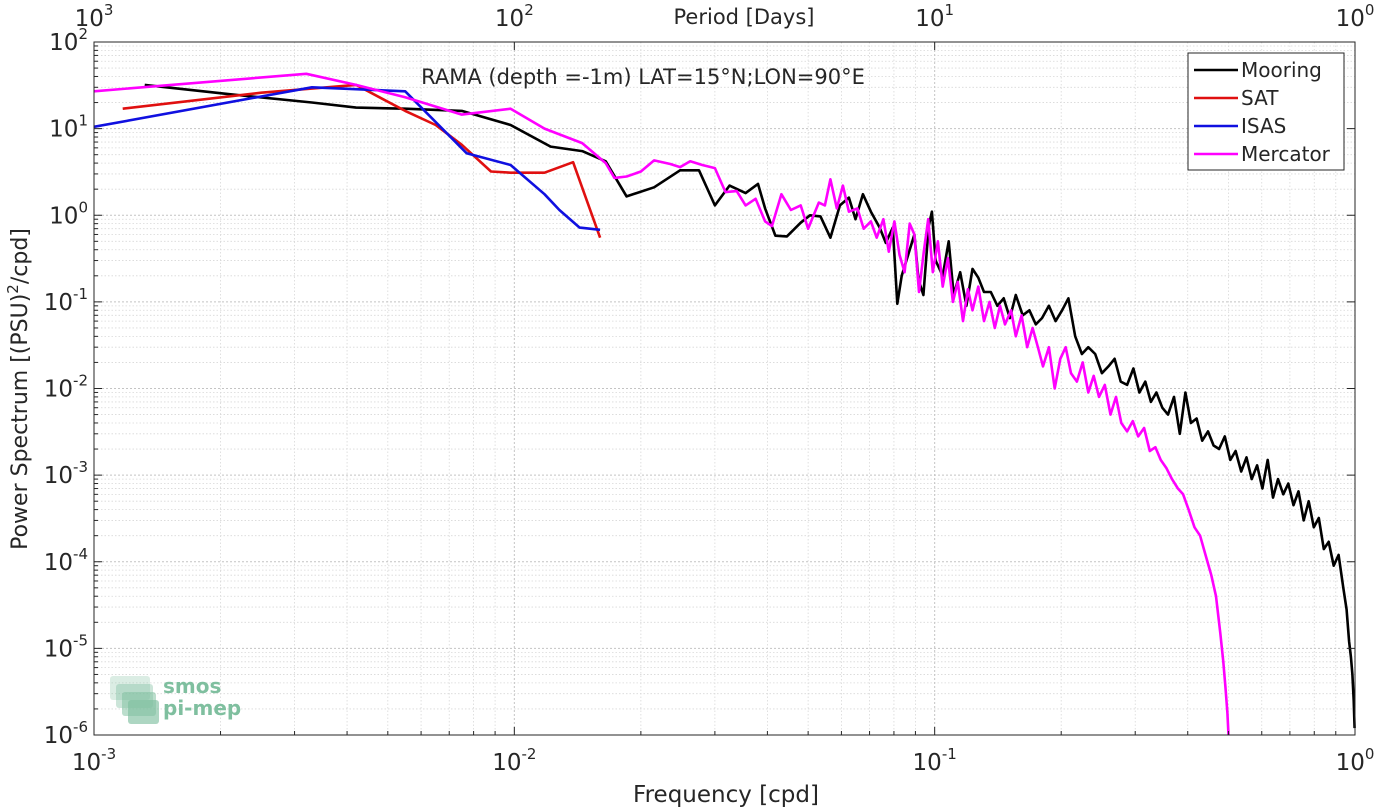  I want to click on top-tick-label: 10², so click(514, 16).